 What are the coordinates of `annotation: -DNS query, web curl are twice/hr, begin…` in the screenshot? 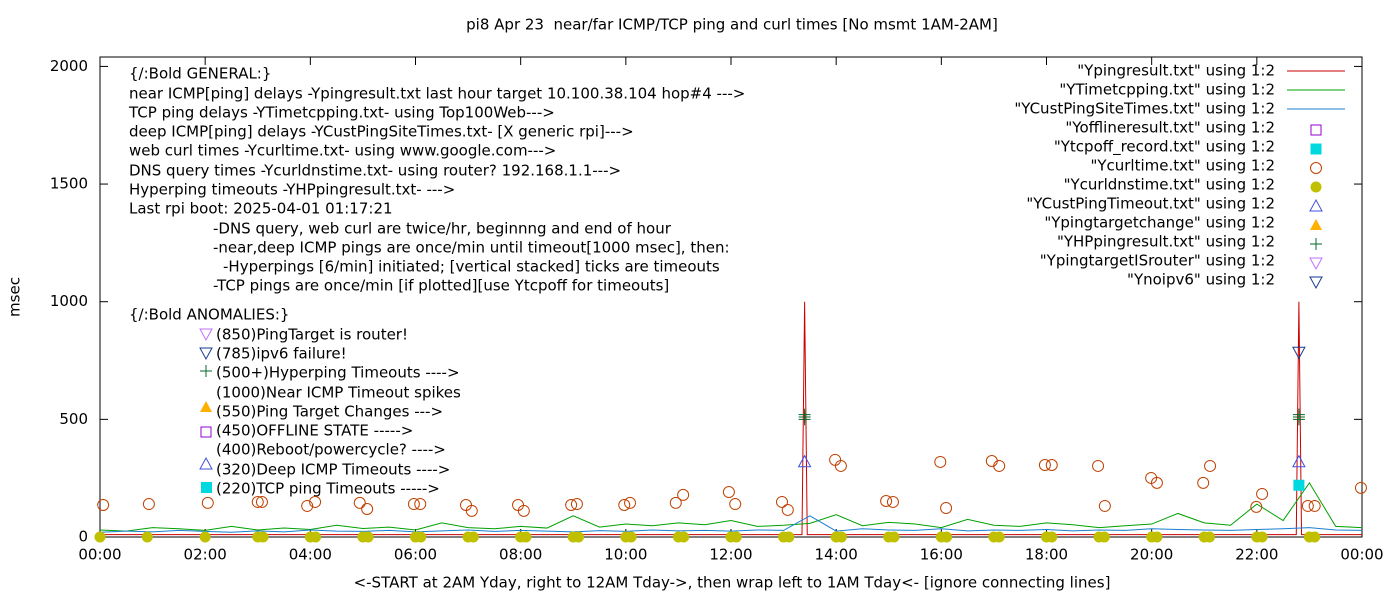 It's located at (442, 229).